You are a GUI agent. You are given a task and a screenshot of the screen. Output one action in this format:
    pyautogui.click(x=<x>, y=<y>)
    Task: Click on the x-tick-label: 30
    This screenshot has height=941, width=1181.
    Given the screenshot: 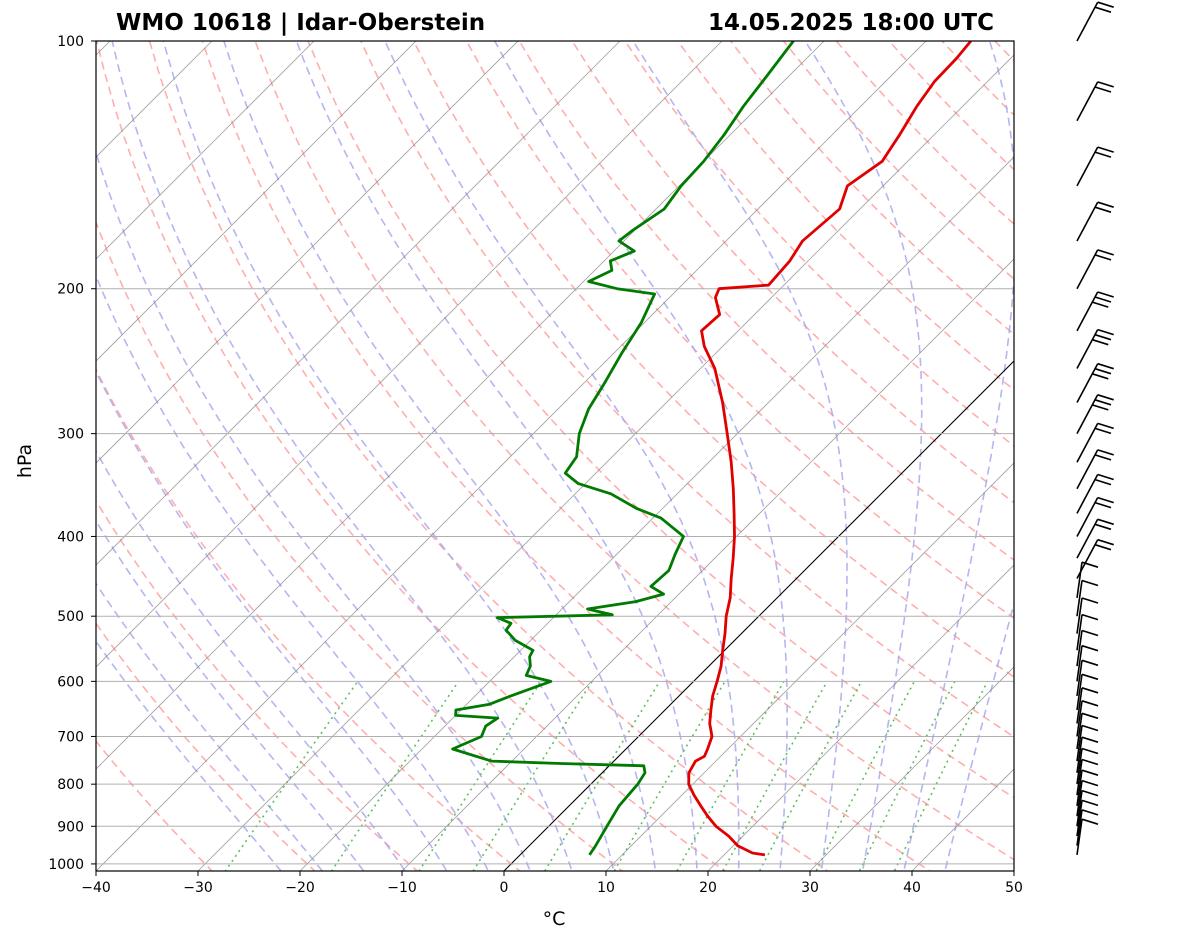 What is the action you would take?
    pyautogui.click(x=810, y=888)
    